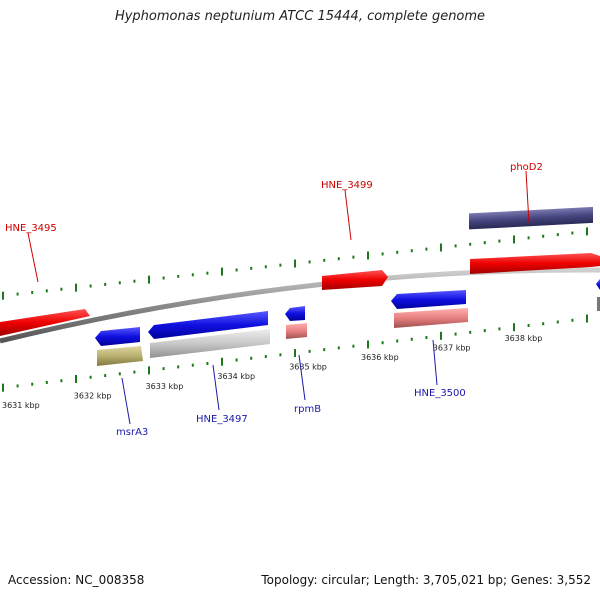 This screenshot has height=600, width=600. What do you see at coordinates (598, 284) in the screenshot?
I see `gene-arrow-edge` at bounding box center [598, 284].